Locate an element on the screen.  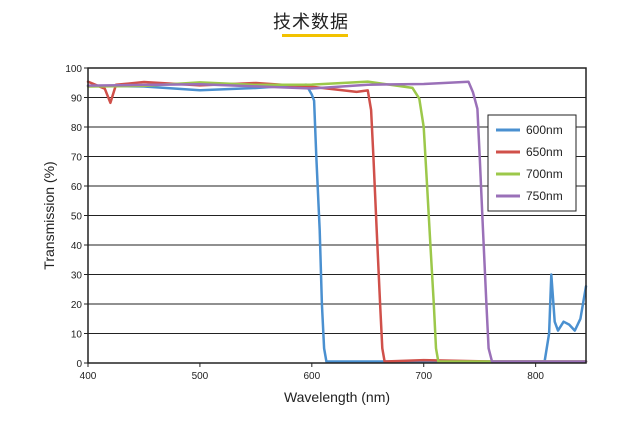
y-tick-label: 30 is located at coordinates (77, 276).